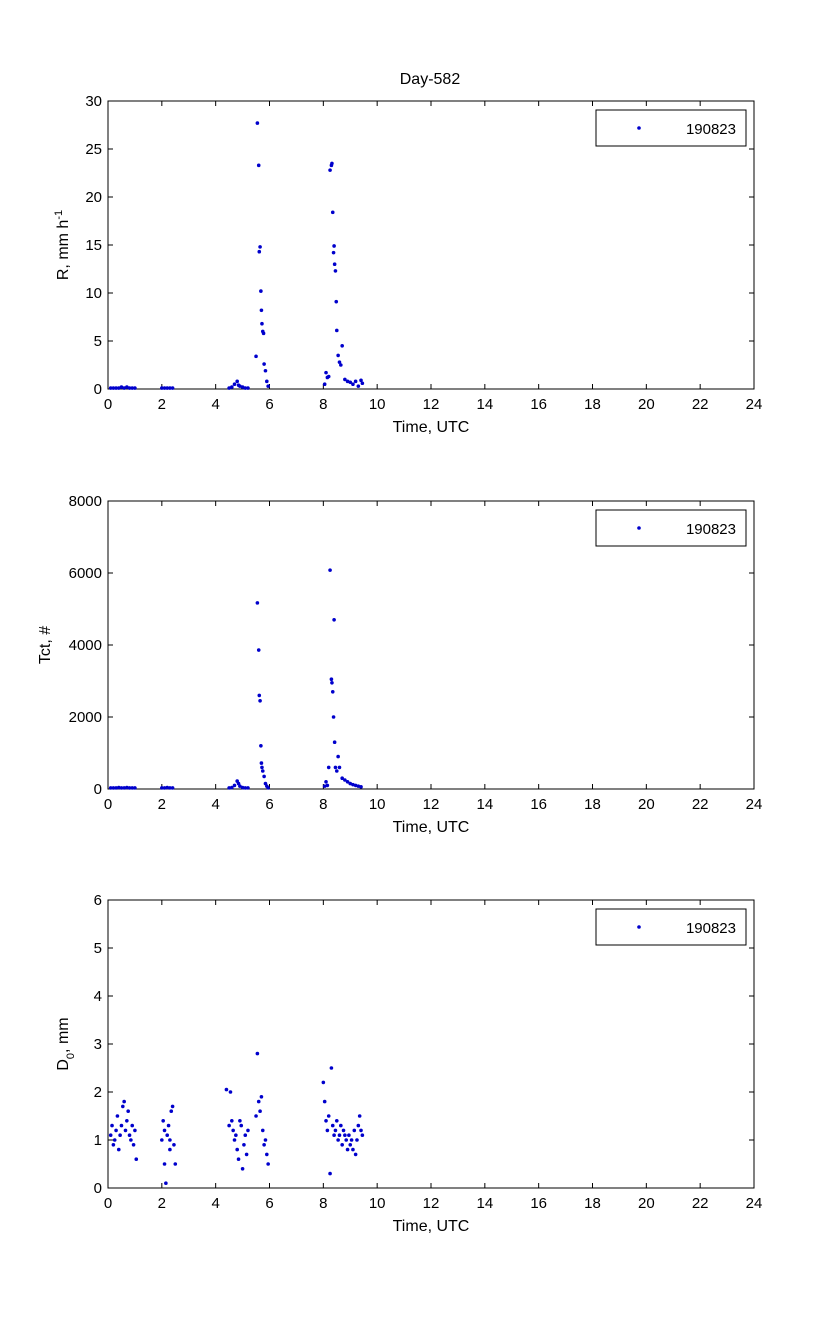 The width and height of the screenshot is (833, 1334). What do you see at coordinates (62, 245) in the screenshot?
I see `y-axis-label: R, mm h-1` at bounding box center [62, 245].